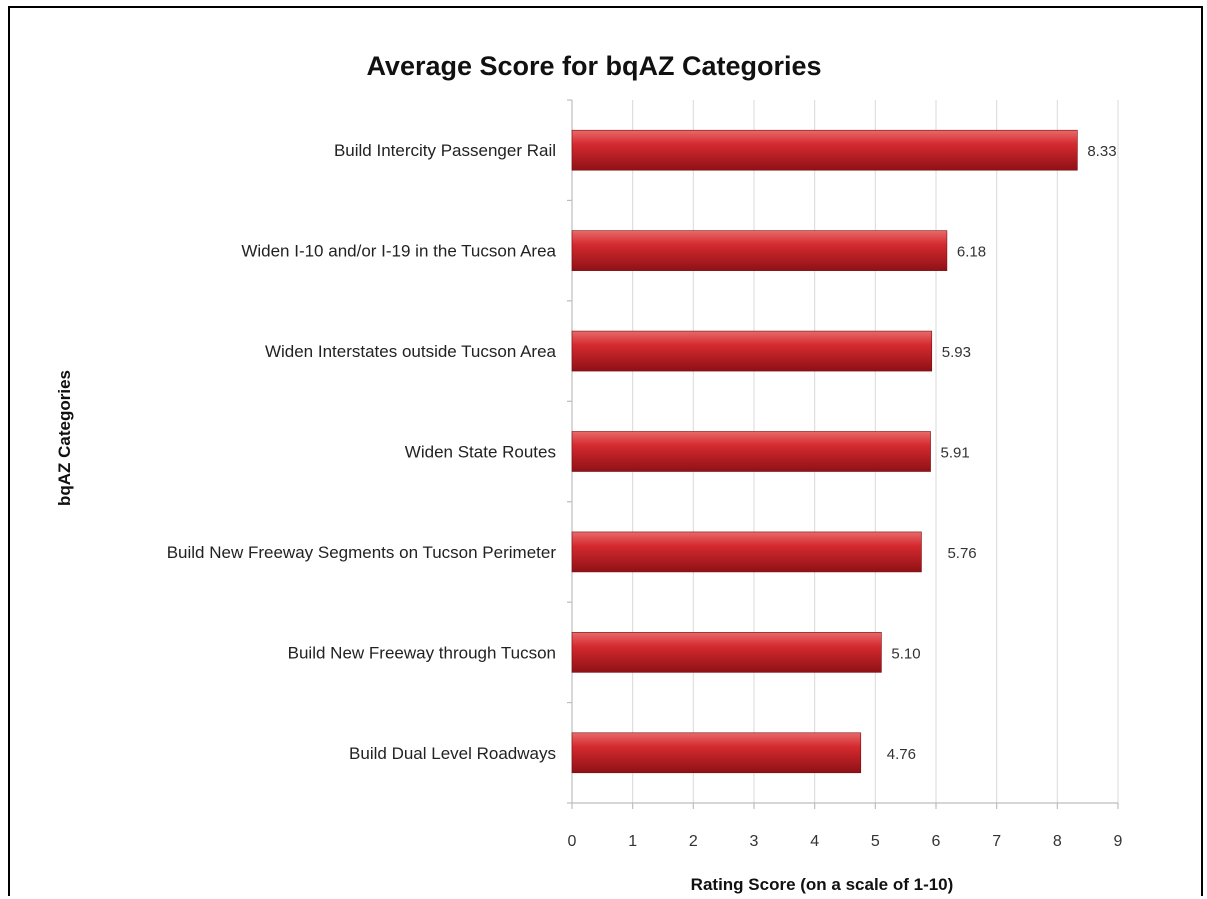 The width and height of the screenshot is (1207, 899). I want to click on category-label: Build Intercity Passenger Rail, so click(445, 150).